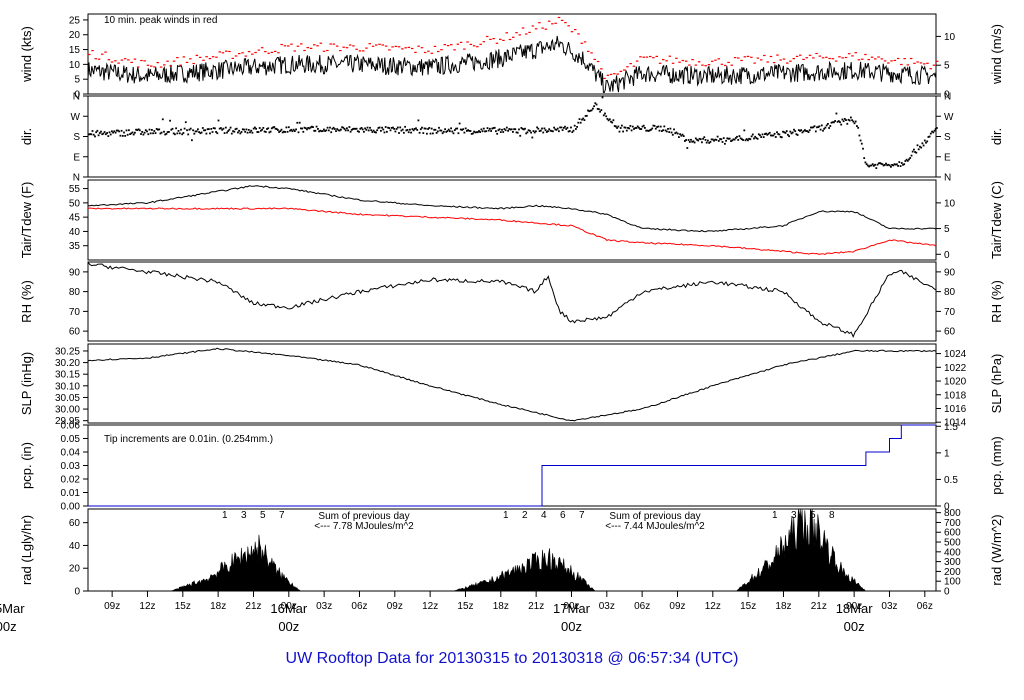  Describe the element at coordinates (67, 410) in the screenshot. I see `left-tick-label-slp: 30.00` at that location.